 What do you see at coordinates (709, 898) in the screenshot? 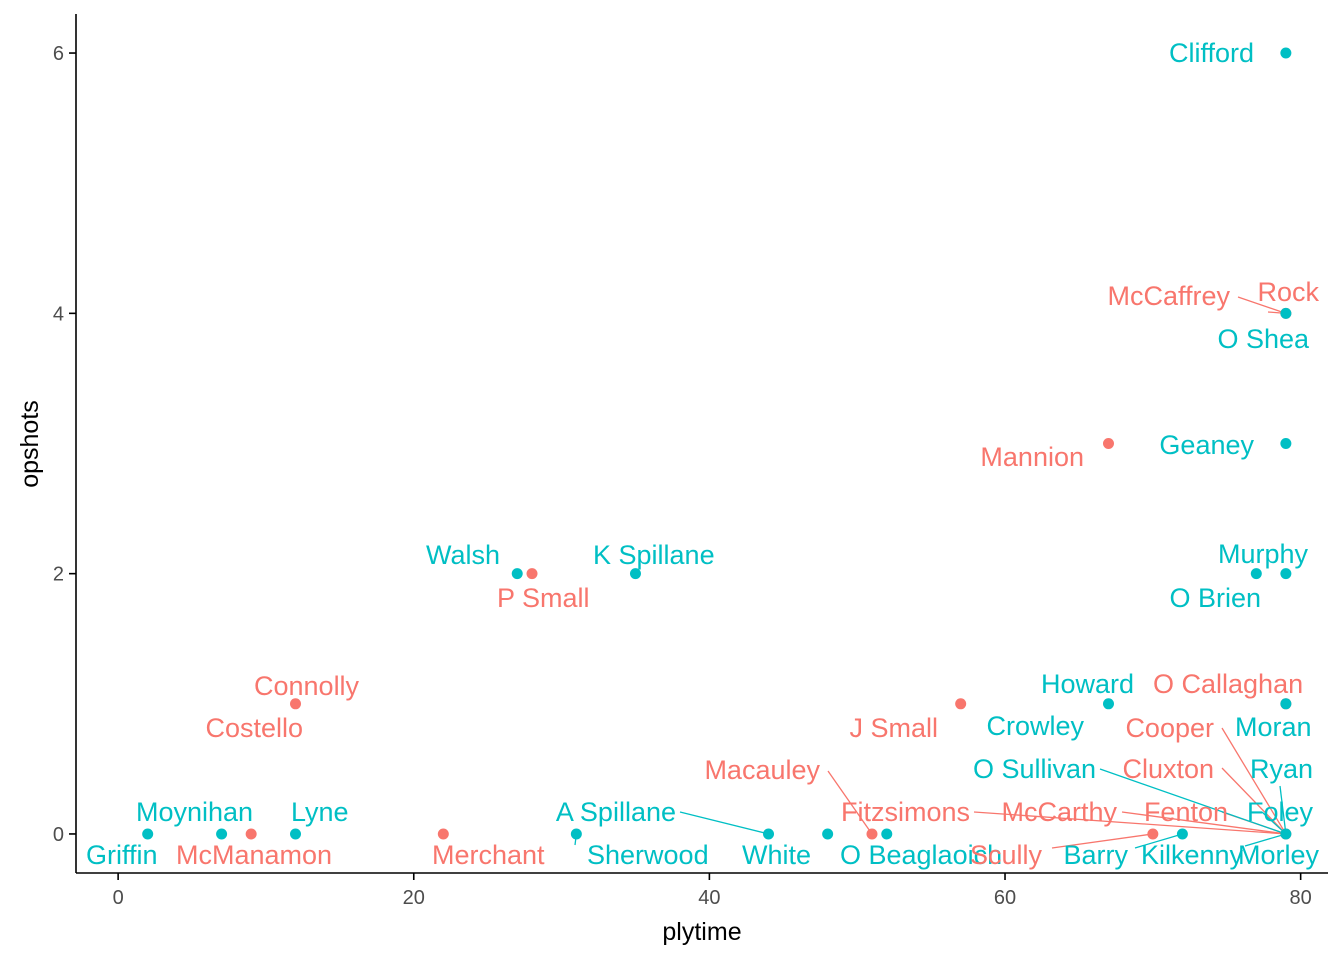
I see `x-tick-label: 40` at bounding box center [709, 898].